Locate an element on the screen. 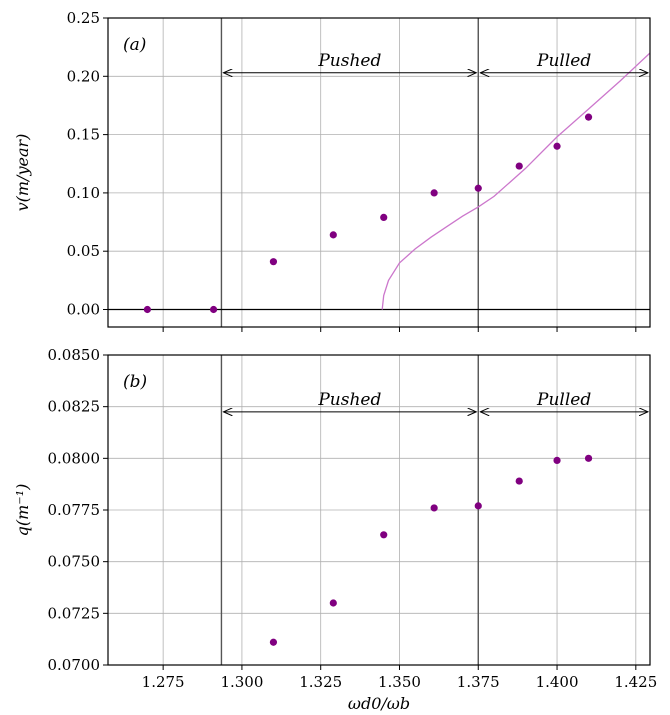 The width and height of the screenshot is (670, 715). panel-a-annotation-pushed: Pushed is located at coordinates (349, 61).